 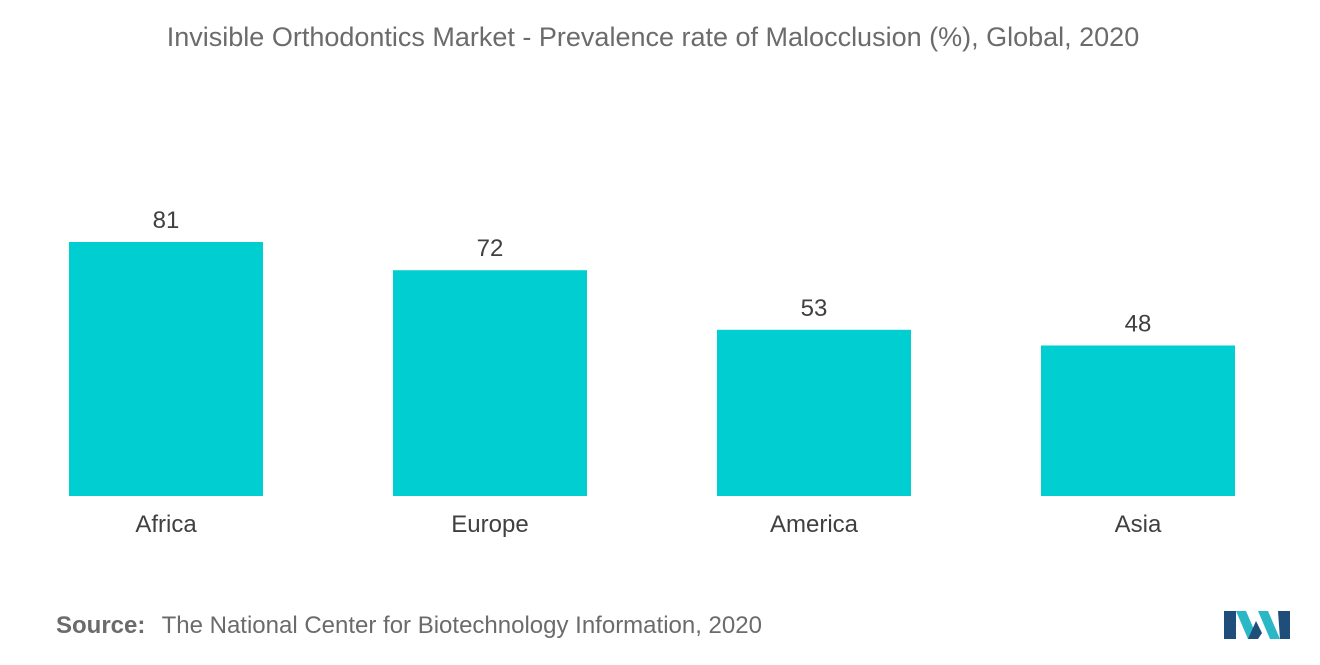 I want to click on x-tick-label-africa: Africa, so click(x=166, y=524).